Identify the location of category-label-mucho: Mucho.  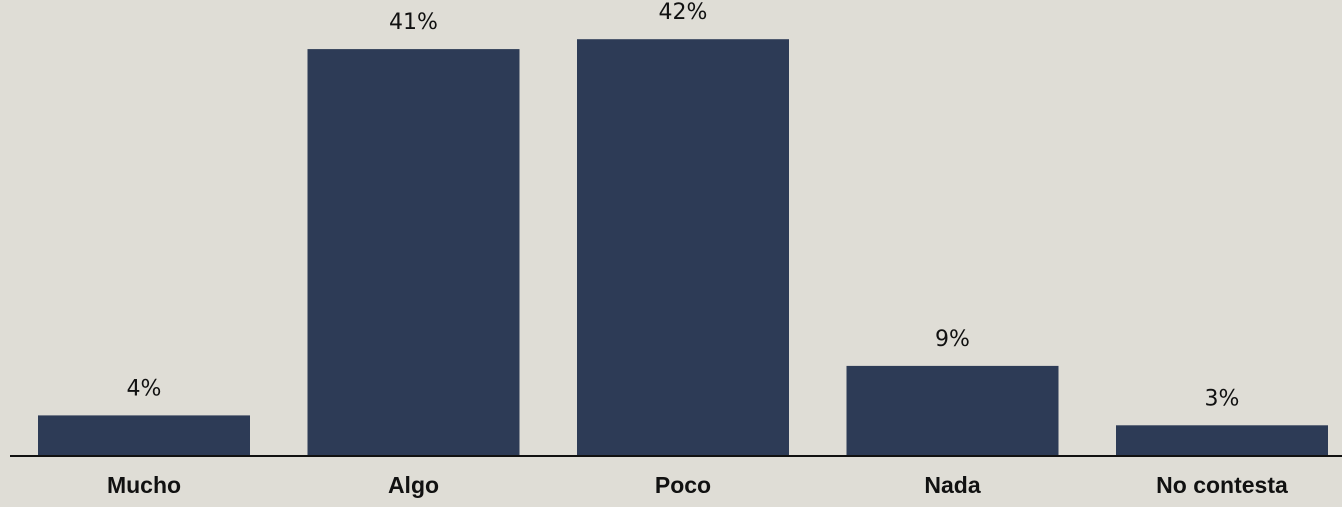
(144, 485).